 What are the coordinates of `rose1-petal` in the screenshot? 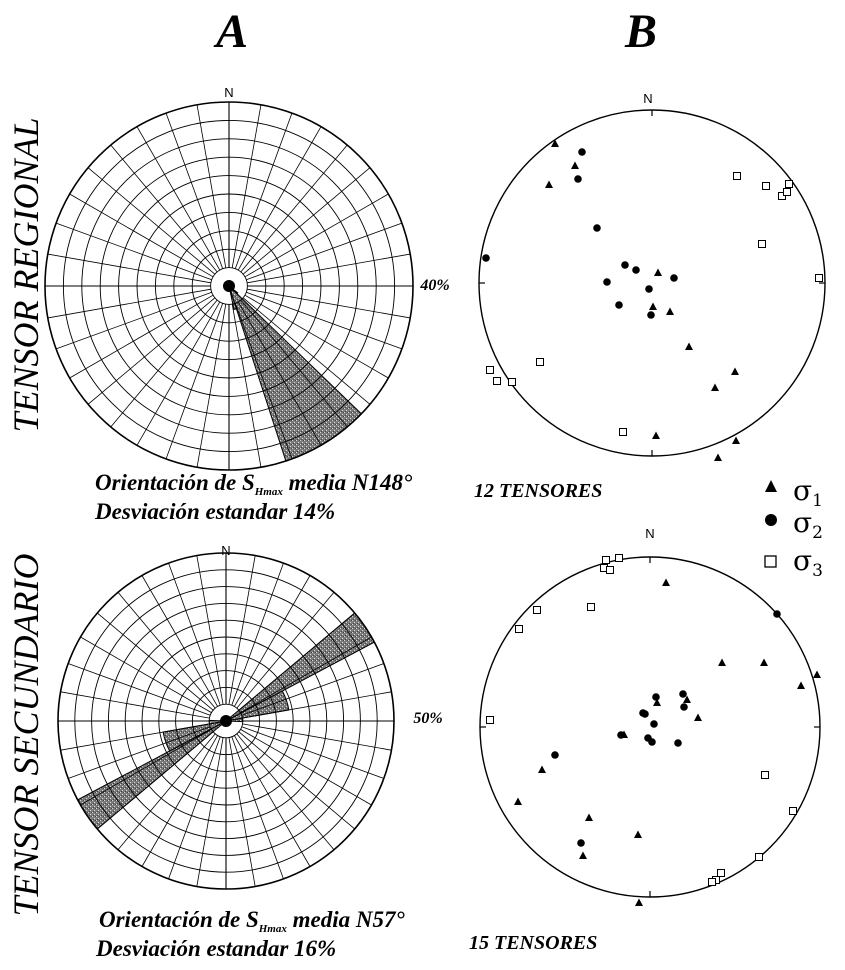 It's located at (295, 373).